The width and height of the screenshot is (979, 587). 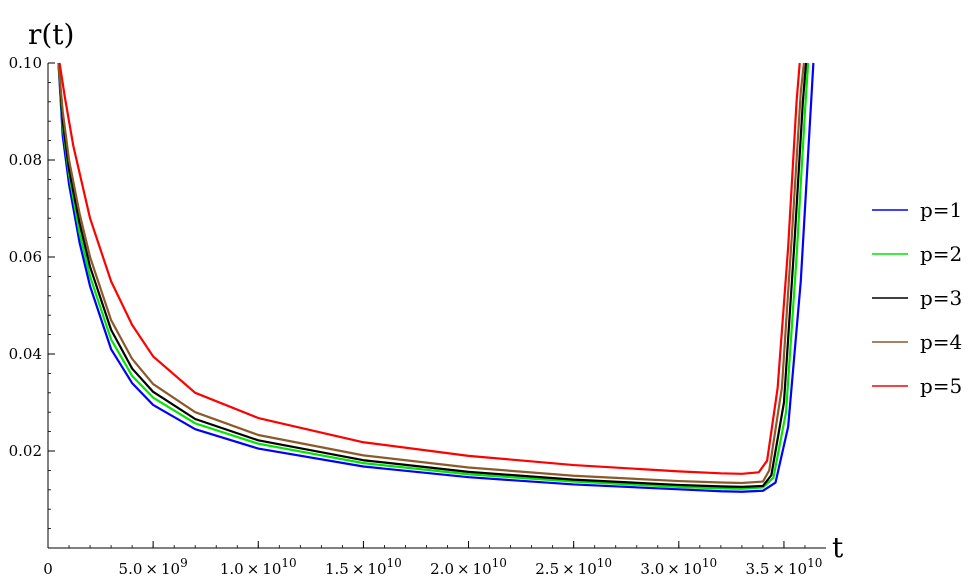 What do you see at coordinates (917, 298) in the screenshot?
I see `legend: p=1 p=2 p=3 p=4 p=5` at bounding box center [917, 298].